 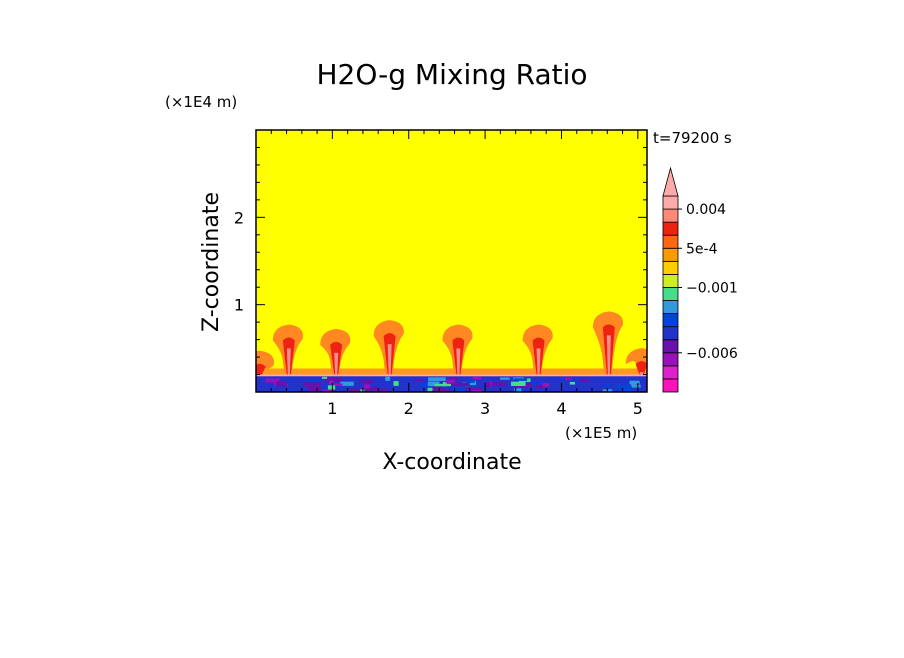 What do you see at coordinates (638, 408) in the screenshot?
I see `x-tick-label: 5` at bounding box center [638, 408].